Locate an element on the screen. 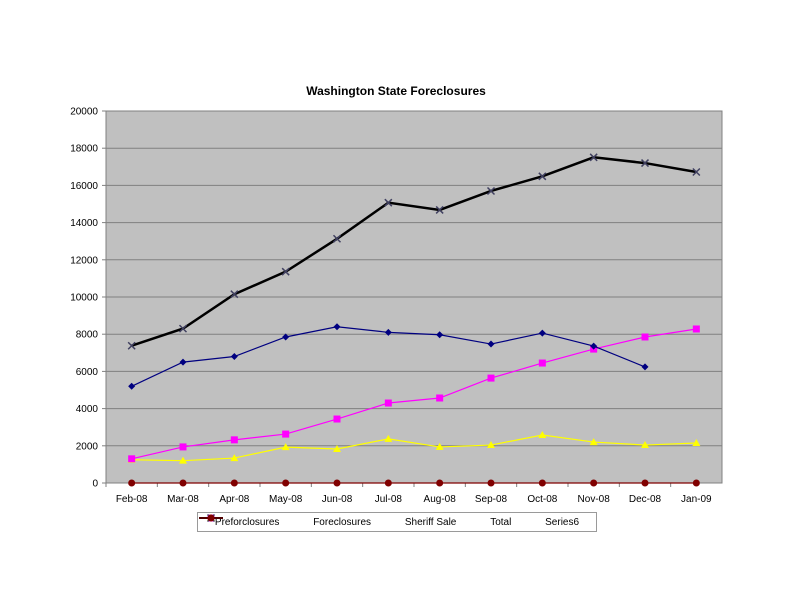 This screenshot has height=613, width=792. legend-item: Total is located at coordinates (355, 520).